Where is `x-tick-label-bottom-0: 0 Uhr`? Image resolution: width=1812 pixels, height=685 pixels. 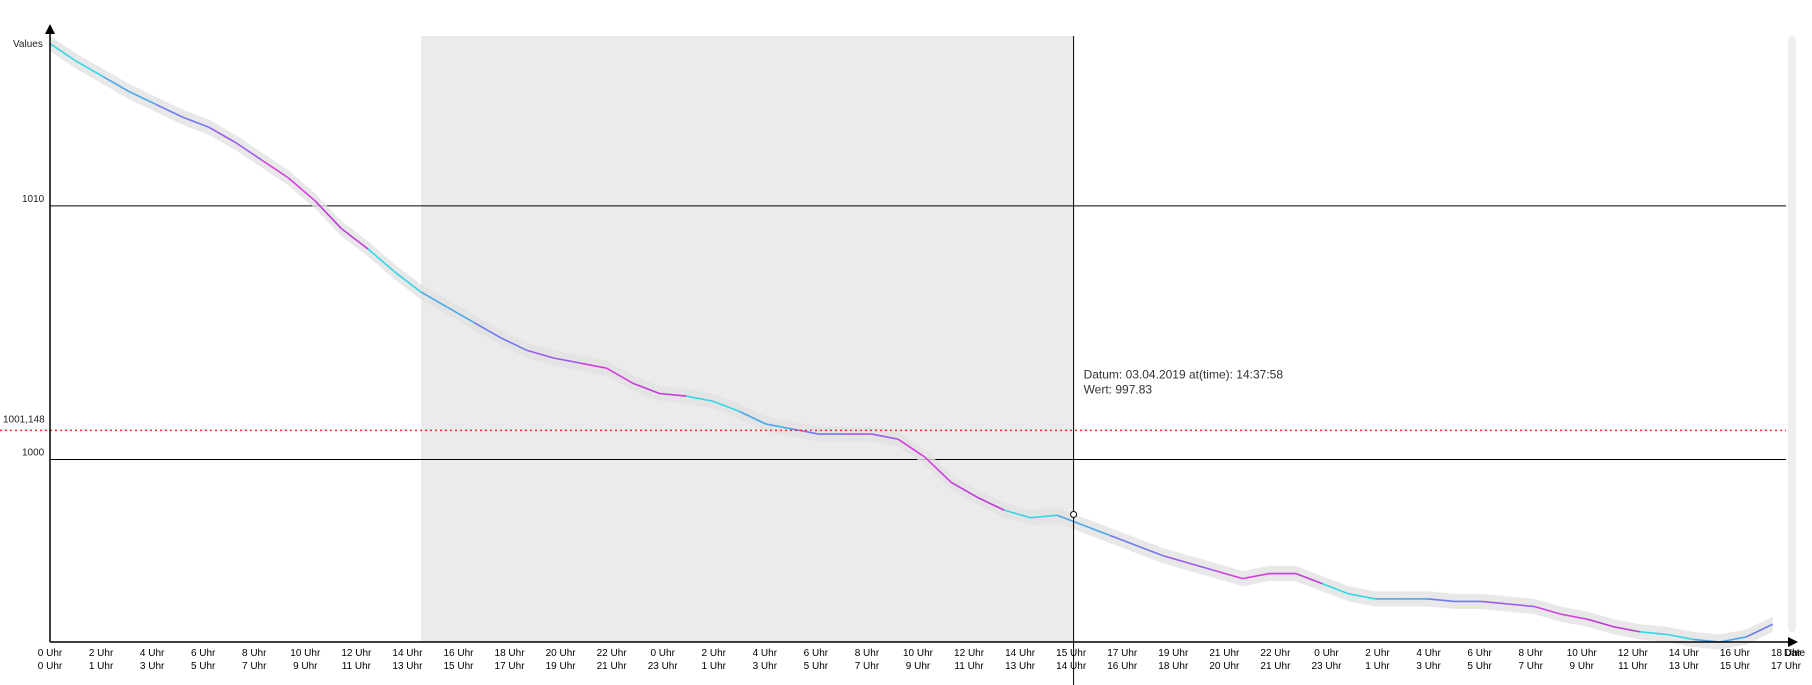
x-tick-label-bottom-0: 0 Uhr is located at coordinates (50, 666).